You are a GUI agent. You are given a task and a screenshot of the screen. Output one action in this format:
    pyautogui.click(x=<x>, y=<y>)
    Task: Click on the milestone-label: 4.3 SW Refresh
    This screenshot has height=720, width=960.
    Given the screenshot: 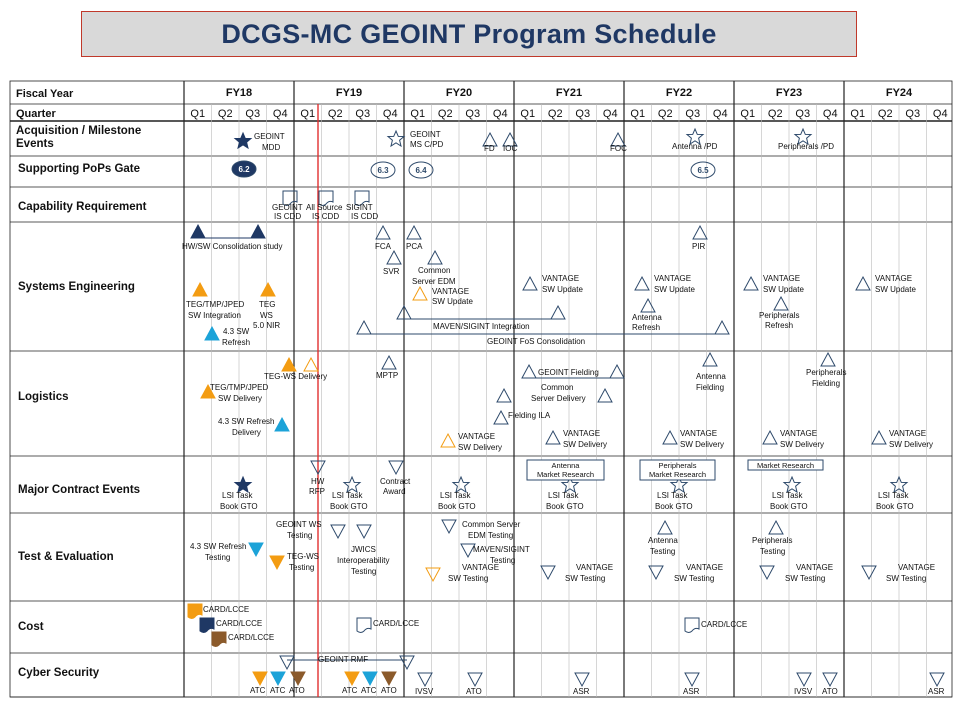 What is the action you would take?
    pyautogui.click(x=218, y=546)
    